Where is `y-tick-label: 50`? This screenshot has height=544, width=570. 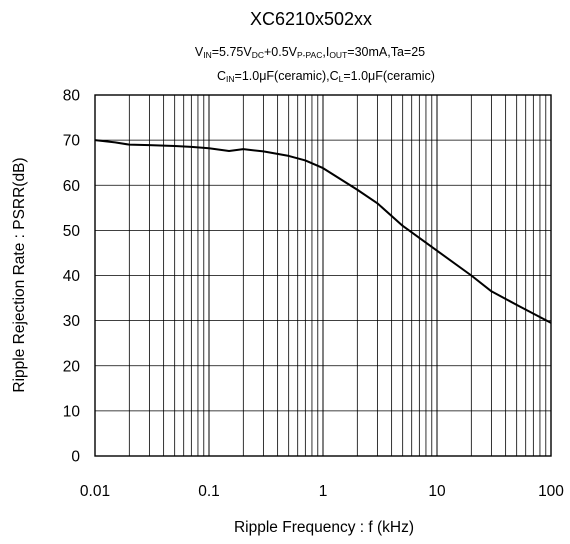 y-tick-label: 50 is located at coordinates (72, 231).